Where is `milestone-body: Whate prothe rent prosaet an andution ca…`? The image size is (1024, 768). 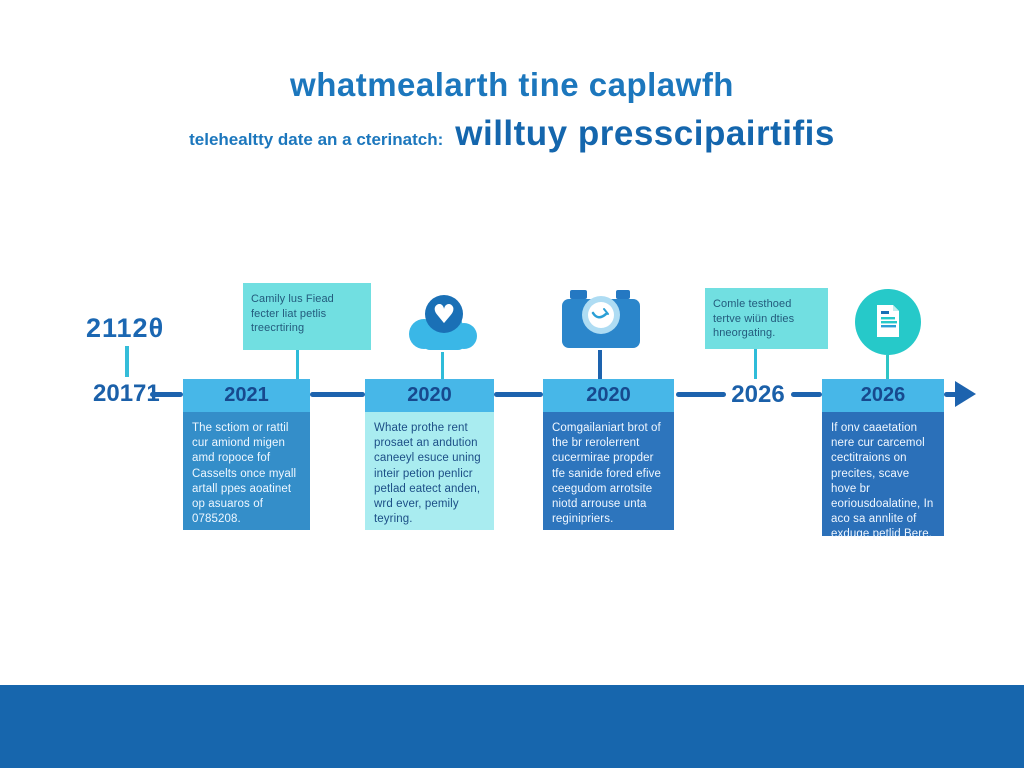
milestone-body: Whate prothe rent prosaet an andution ca… is located at coordinates (429, 471).